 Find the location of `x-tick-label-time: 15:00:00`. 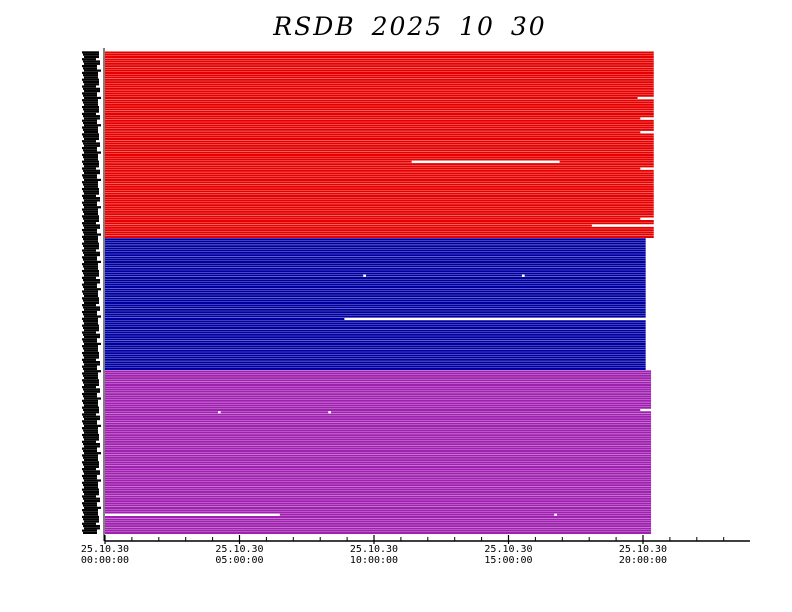

x-tick-label-time: 15:00:00 is located at coordinates (508, 560).